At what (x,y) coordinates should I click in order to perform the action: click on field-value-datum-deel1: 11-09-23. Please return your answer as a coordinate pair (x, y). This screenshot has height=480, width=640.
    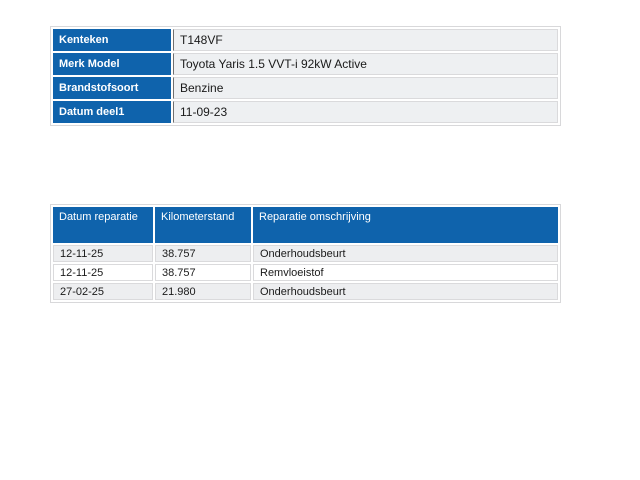
    Looking at the image, I should click on (365, 112).